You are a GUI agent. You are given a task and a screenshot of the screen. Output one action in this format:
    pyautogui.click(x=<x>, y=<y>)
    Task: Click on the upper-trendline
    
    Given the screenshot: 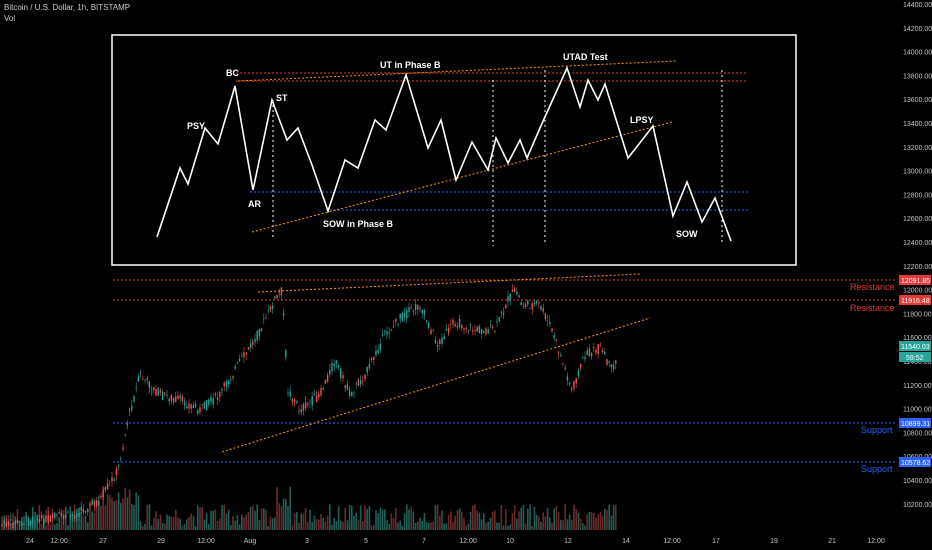 What is the action you would take?
    pyautogui.click(x=449, y=283)
    